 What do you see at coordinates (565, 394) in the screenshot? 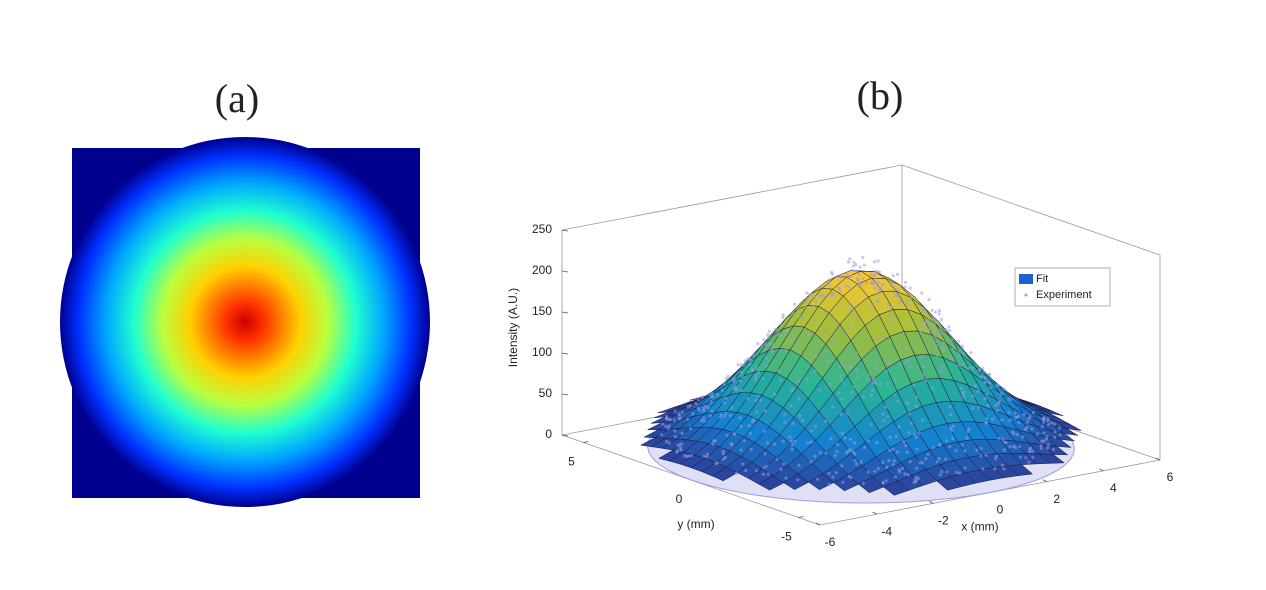
I see `z-tick` at bounding box center [565, 394].